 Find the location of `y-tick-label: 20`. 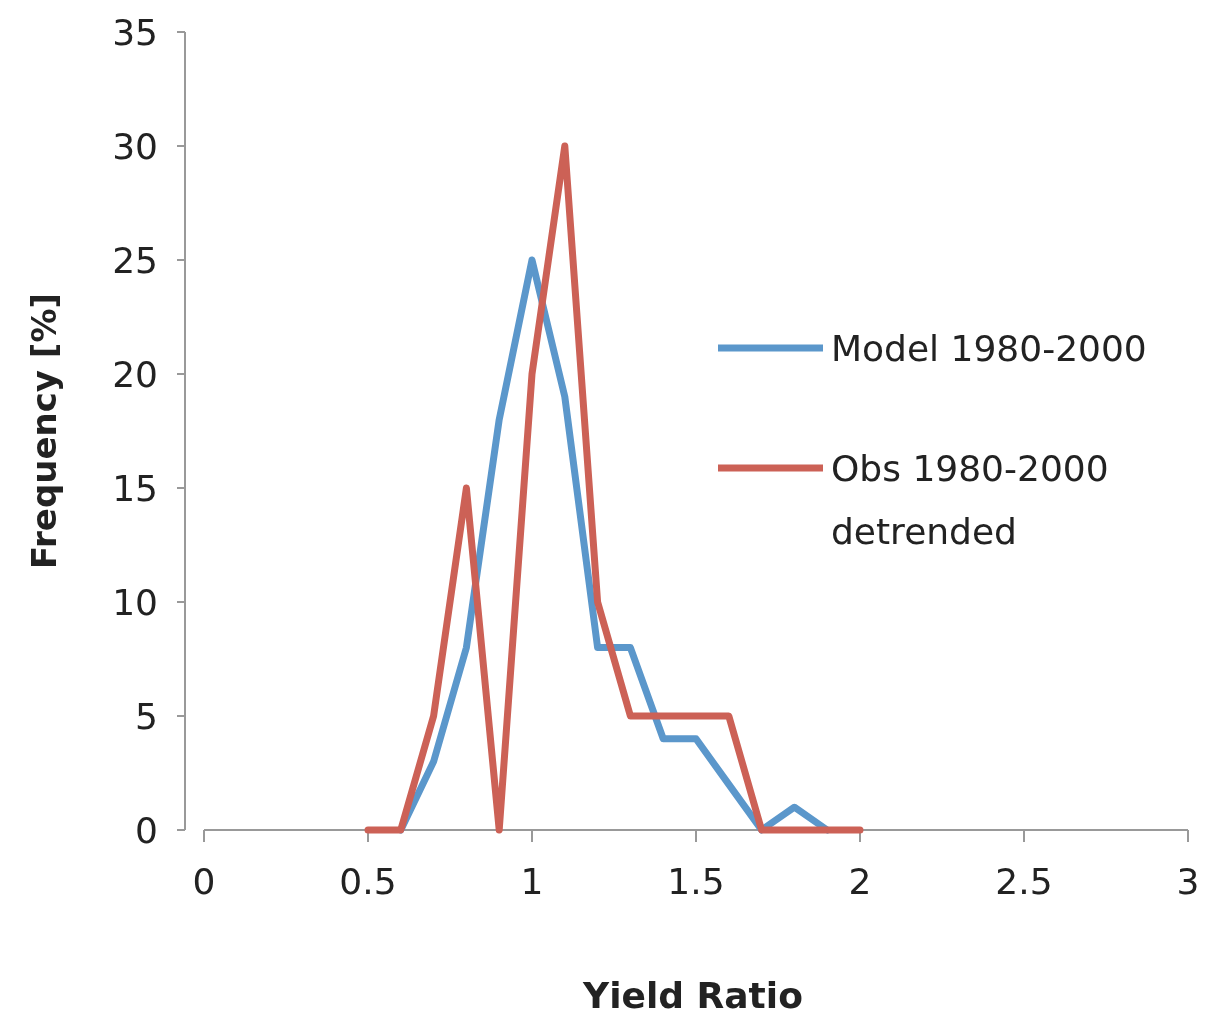

y-tick-label: 20 is located at coordinates (135, 374).